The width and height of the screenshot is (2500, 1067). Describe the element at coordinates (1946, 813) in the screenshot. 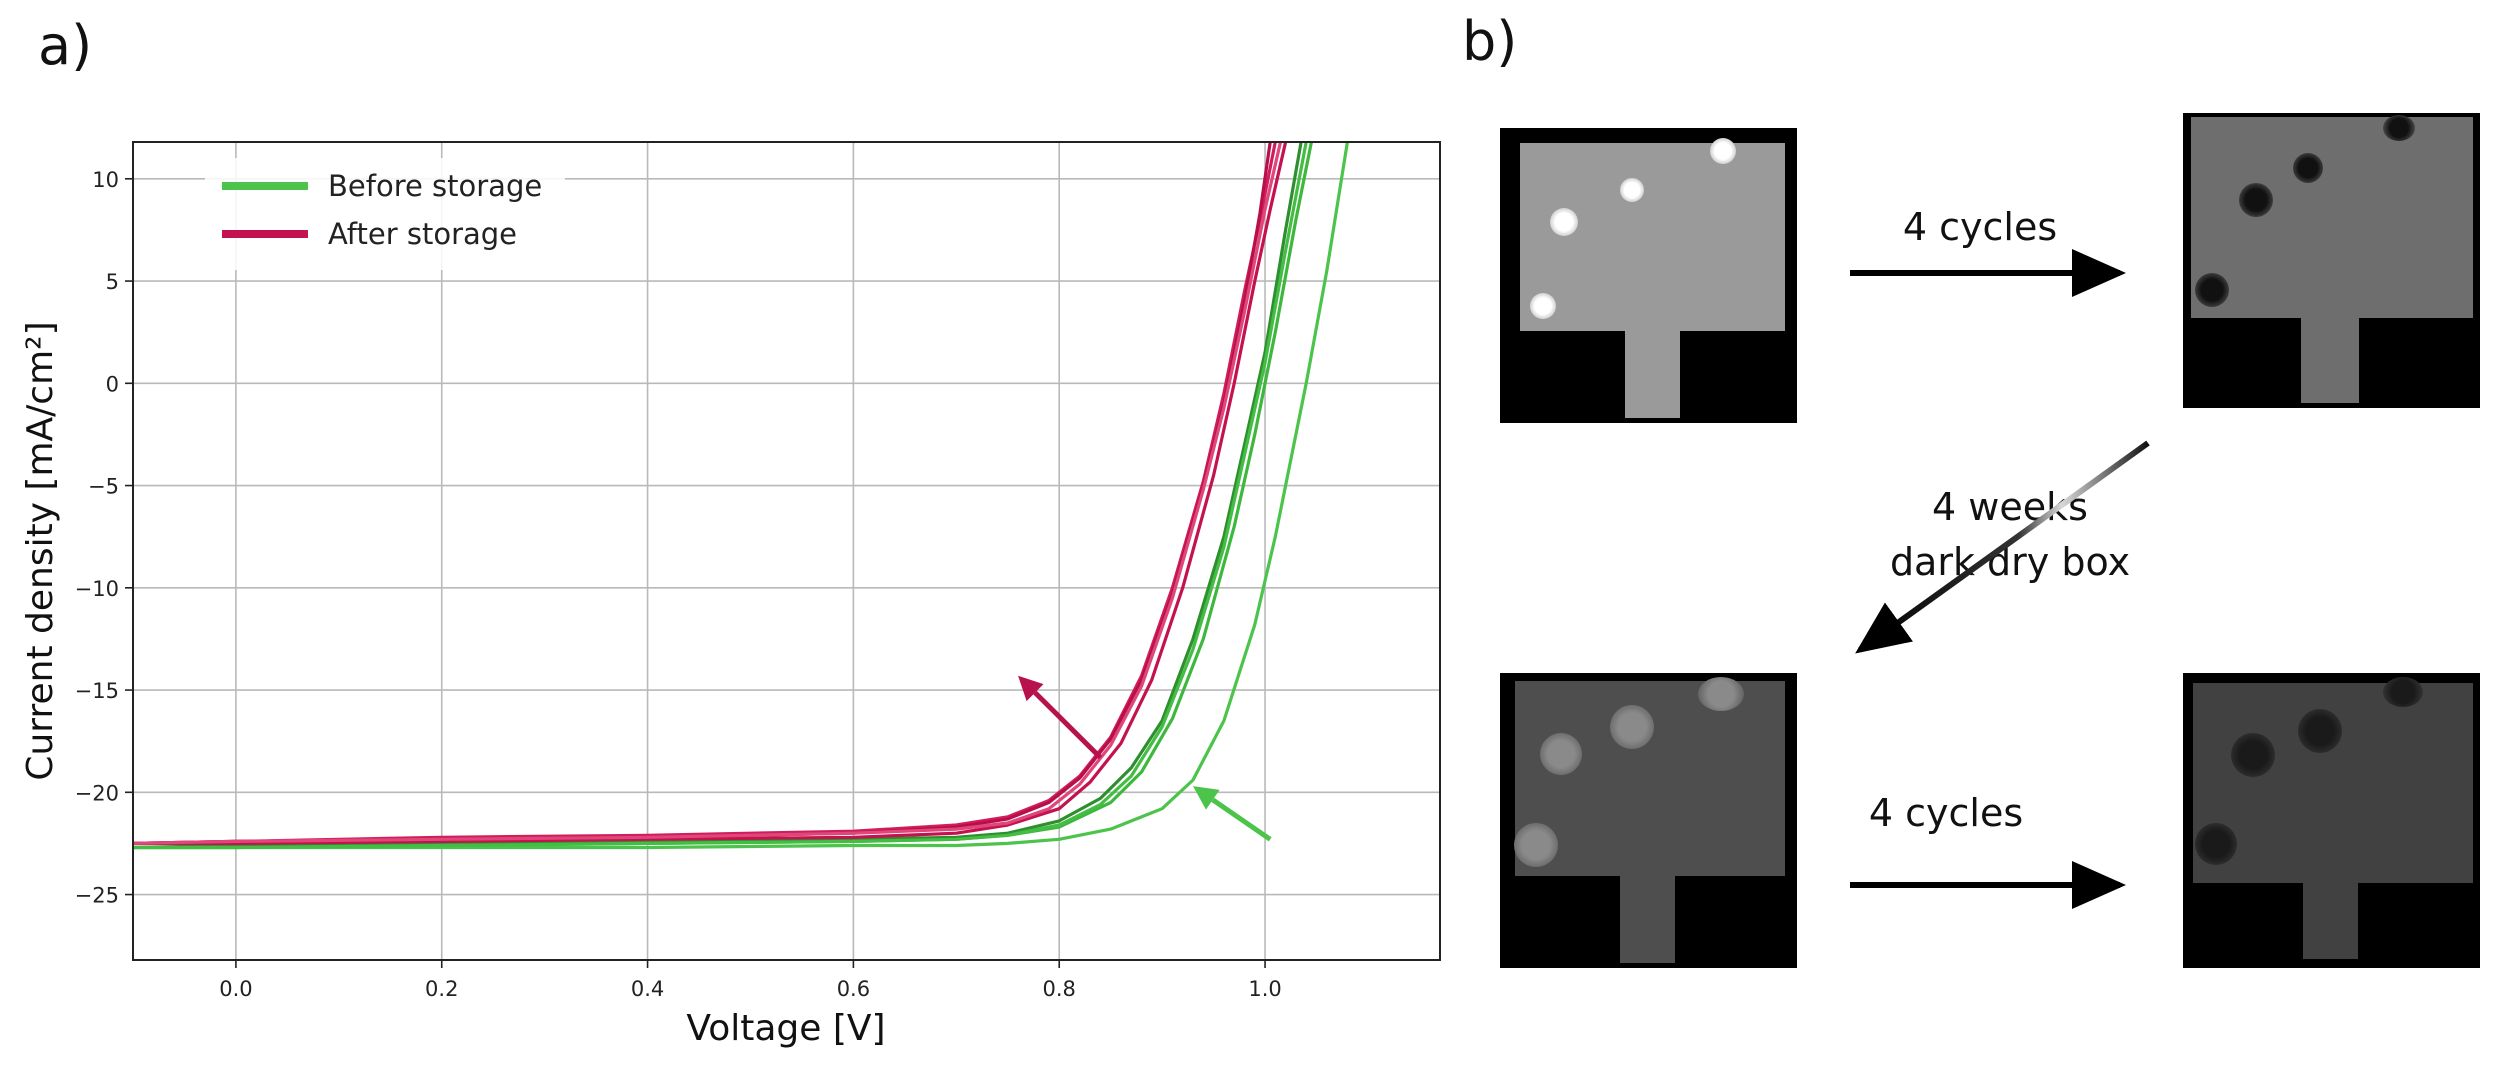

I see `flow-label-cycles-bottom: 4 cycles` at that location.